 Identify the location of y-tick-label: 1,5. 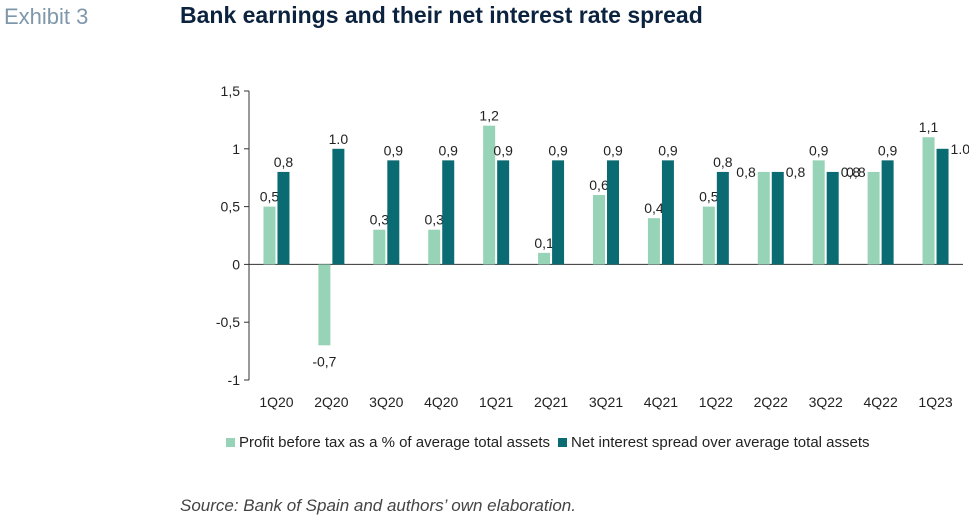
(231, 91).